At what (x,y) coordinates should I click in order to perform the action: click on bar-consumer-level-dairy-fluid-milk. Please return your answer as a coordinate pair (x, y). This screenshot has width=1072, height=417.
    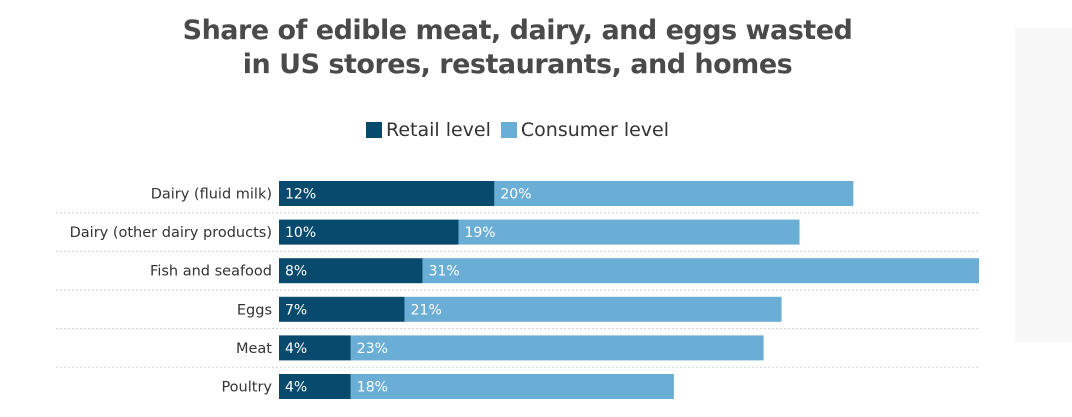
    Looking at the image, I should click on (674, 193).